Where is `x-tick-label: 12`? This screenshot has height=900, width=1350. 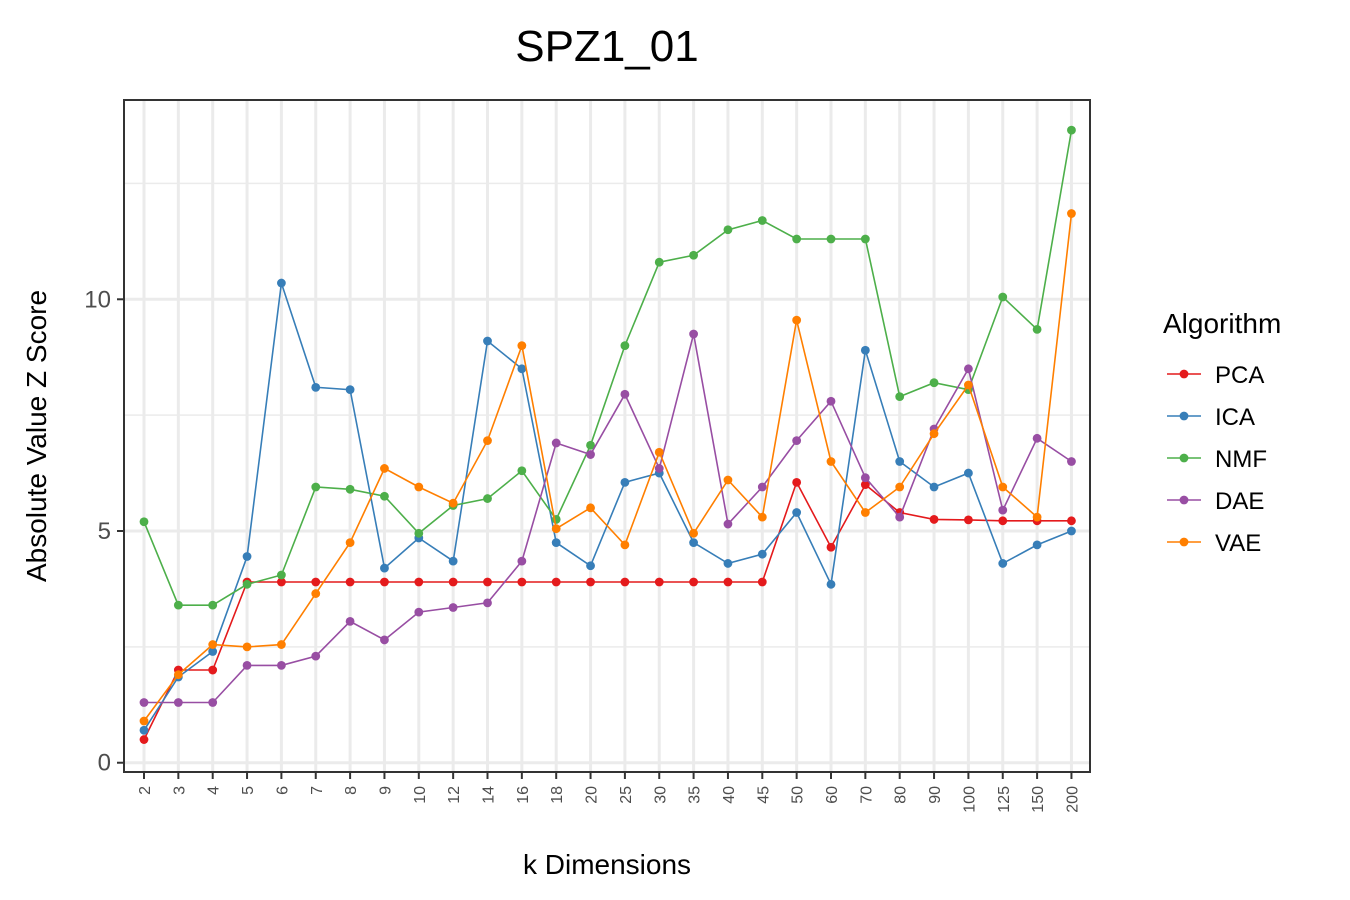
x-tick-label: 12 is located at coordinates (454, 795).